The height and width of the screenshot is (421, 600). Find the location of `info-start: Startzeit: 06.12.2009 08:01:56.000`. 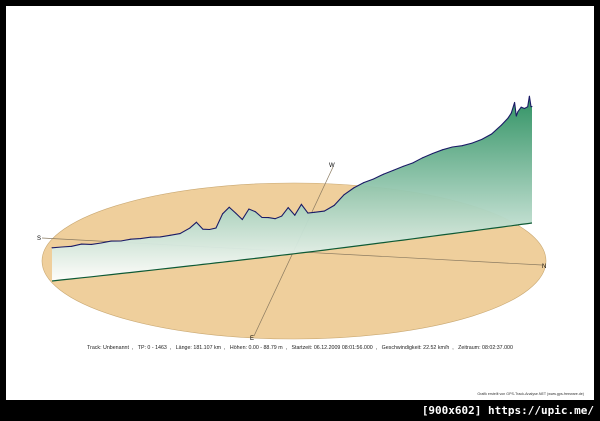

info-start: Startzeit: 06.12.2009 08:01:56.000 is located at coordinates (332, 348).